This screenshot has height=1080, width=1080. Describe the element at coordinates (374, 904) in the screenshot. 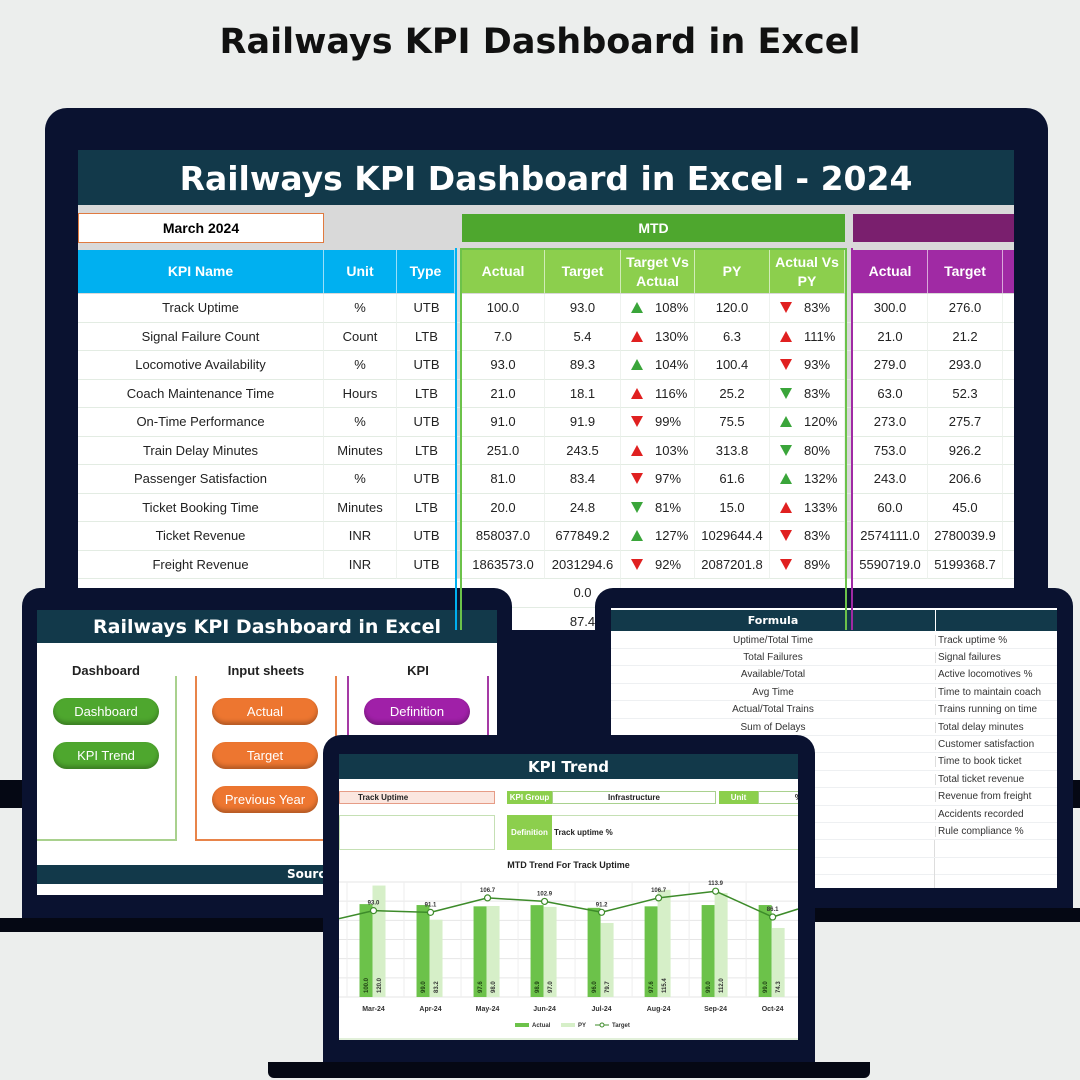

I see `target-data-label: 93.0` at that location.